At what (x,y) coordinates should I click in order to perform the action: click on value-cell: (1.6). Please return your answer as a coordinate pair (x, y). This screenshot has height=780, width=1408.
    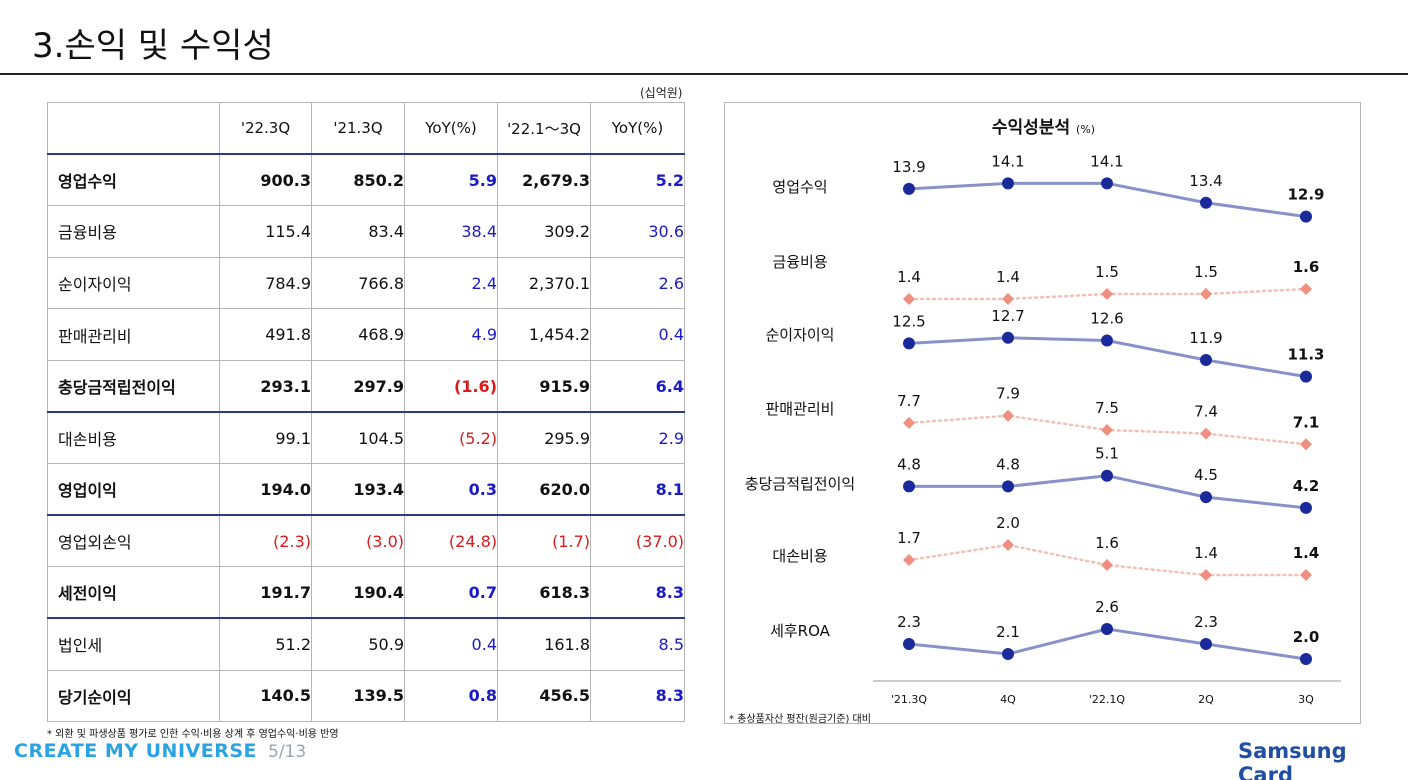
    Looking at the image, I should click on (451, 386).